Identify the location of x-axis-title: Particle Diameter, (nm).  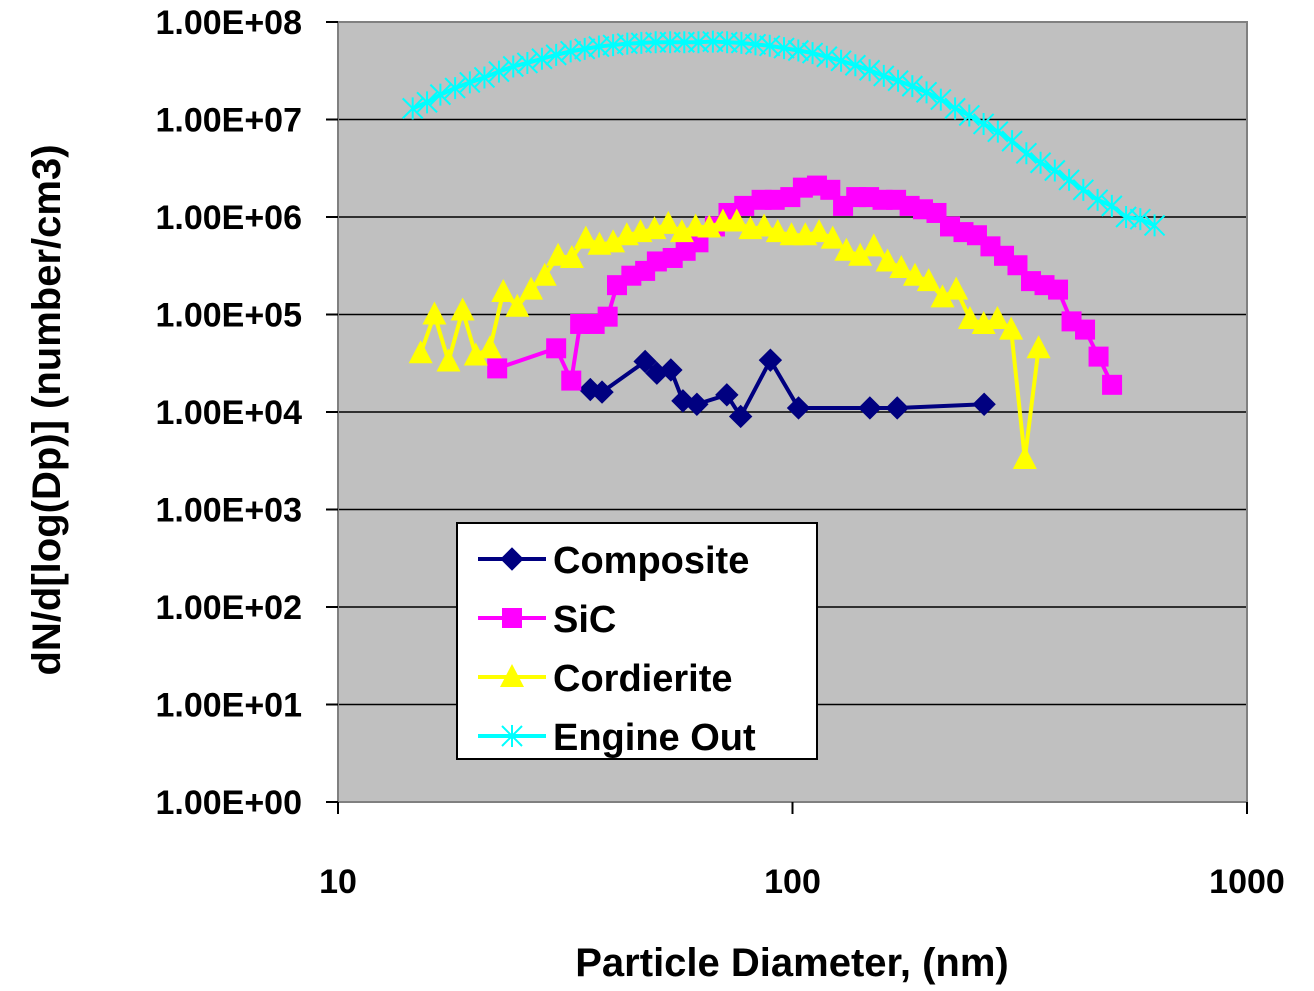
(792, 963).